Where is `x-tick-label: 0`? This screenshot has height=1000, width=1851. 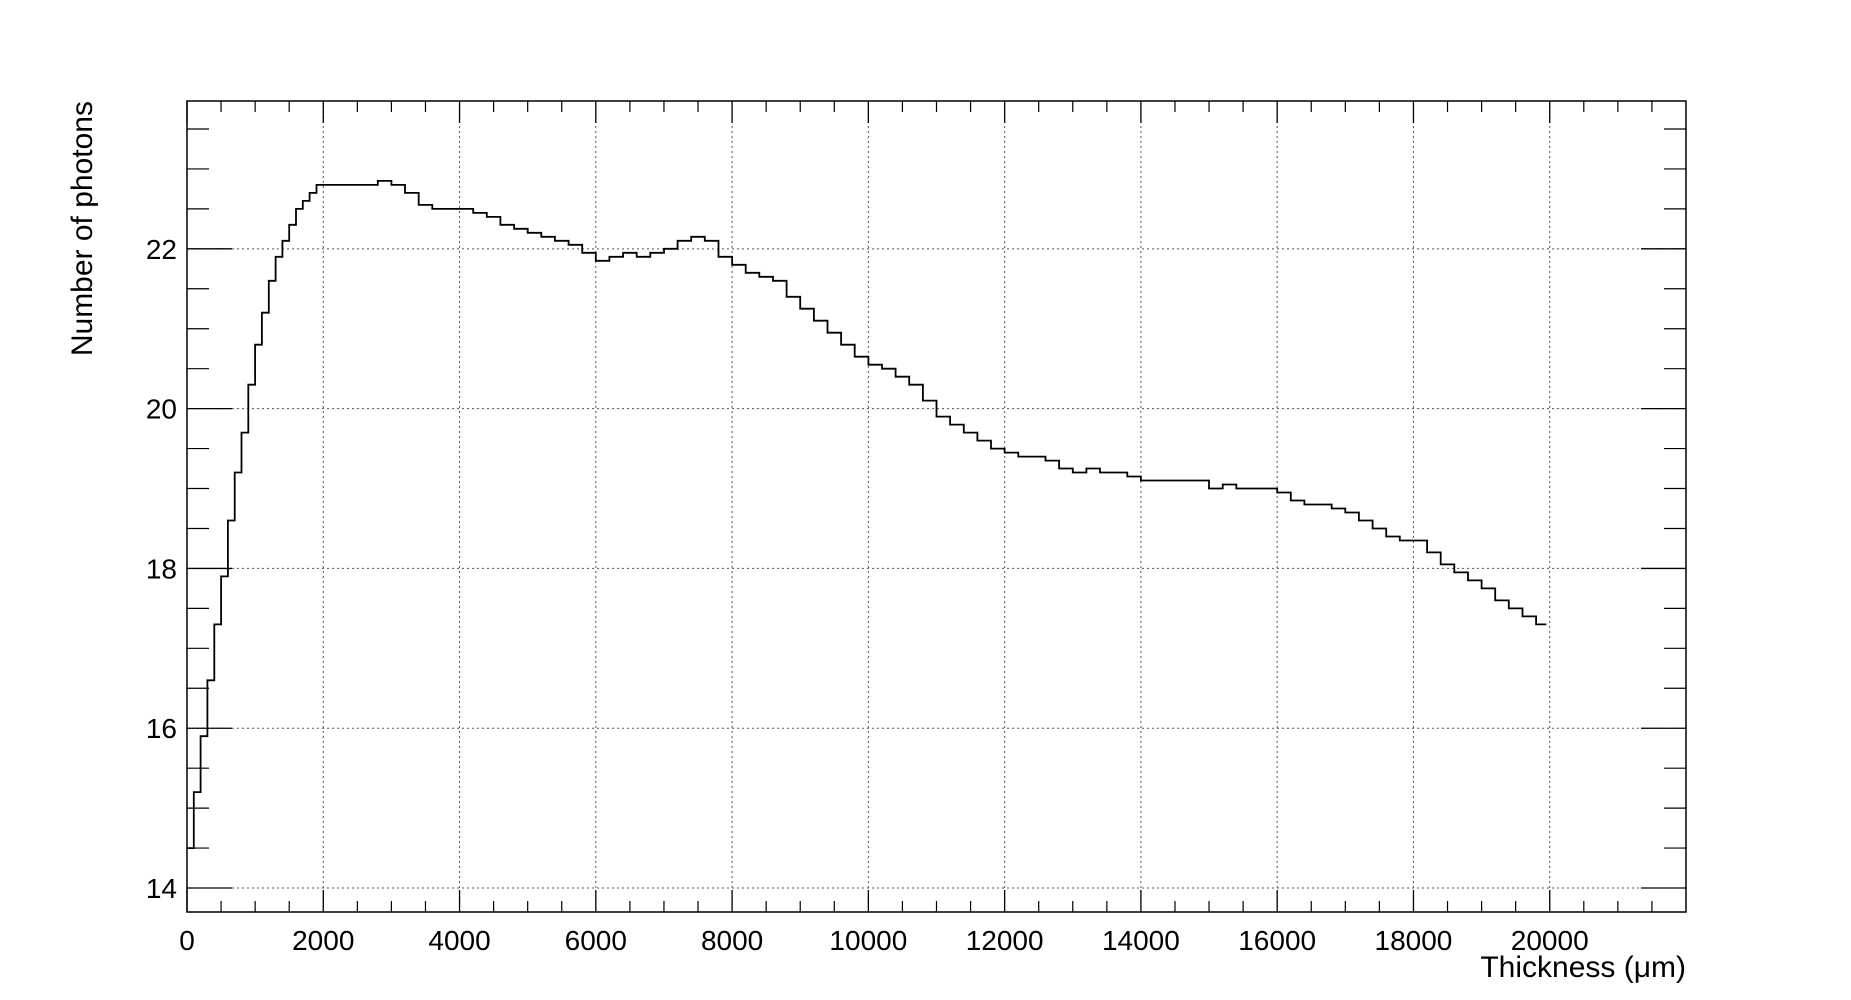 x-tick-label: 0 is located at coordinates (187, 940).